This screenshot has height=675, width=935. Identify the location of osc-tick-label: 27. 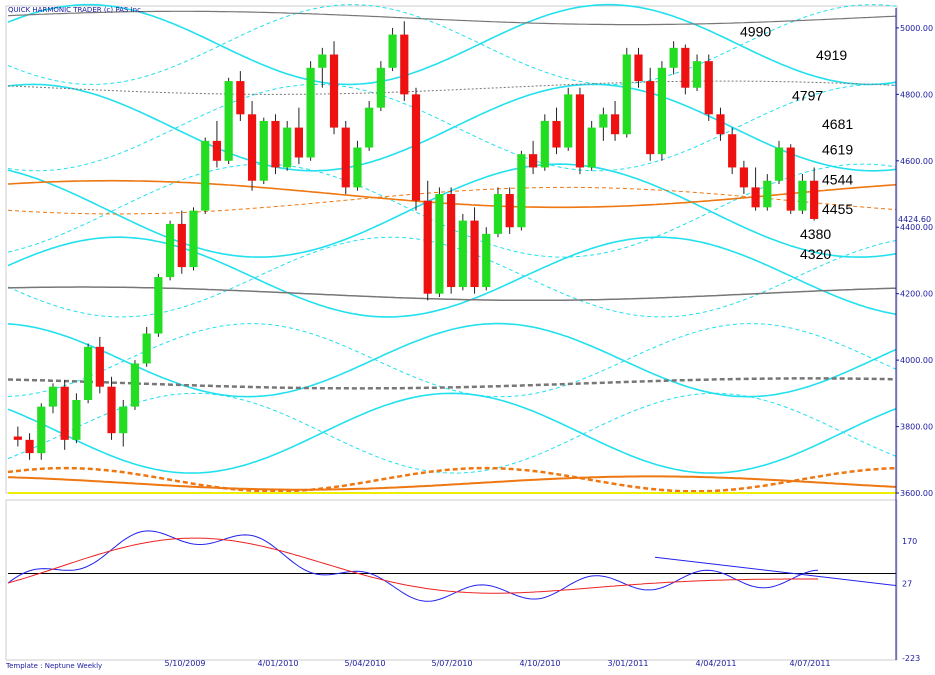
(907, 583).